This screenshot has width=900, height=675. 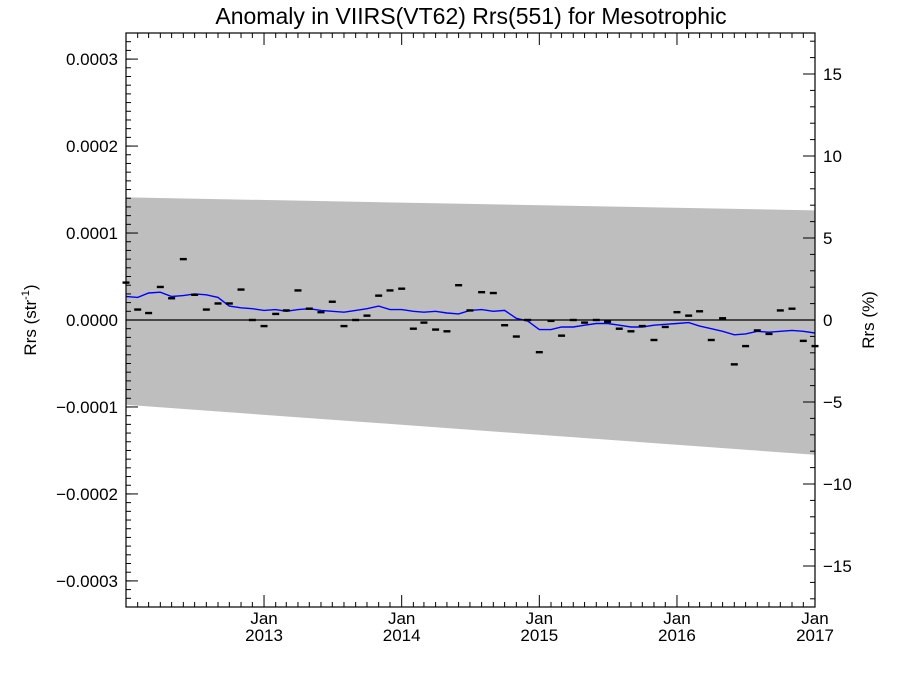 What do you see at coordinates (815, 635) in the screenshot?
I see `x-tick-label-year: 2017` at bounding box center [815, 635].